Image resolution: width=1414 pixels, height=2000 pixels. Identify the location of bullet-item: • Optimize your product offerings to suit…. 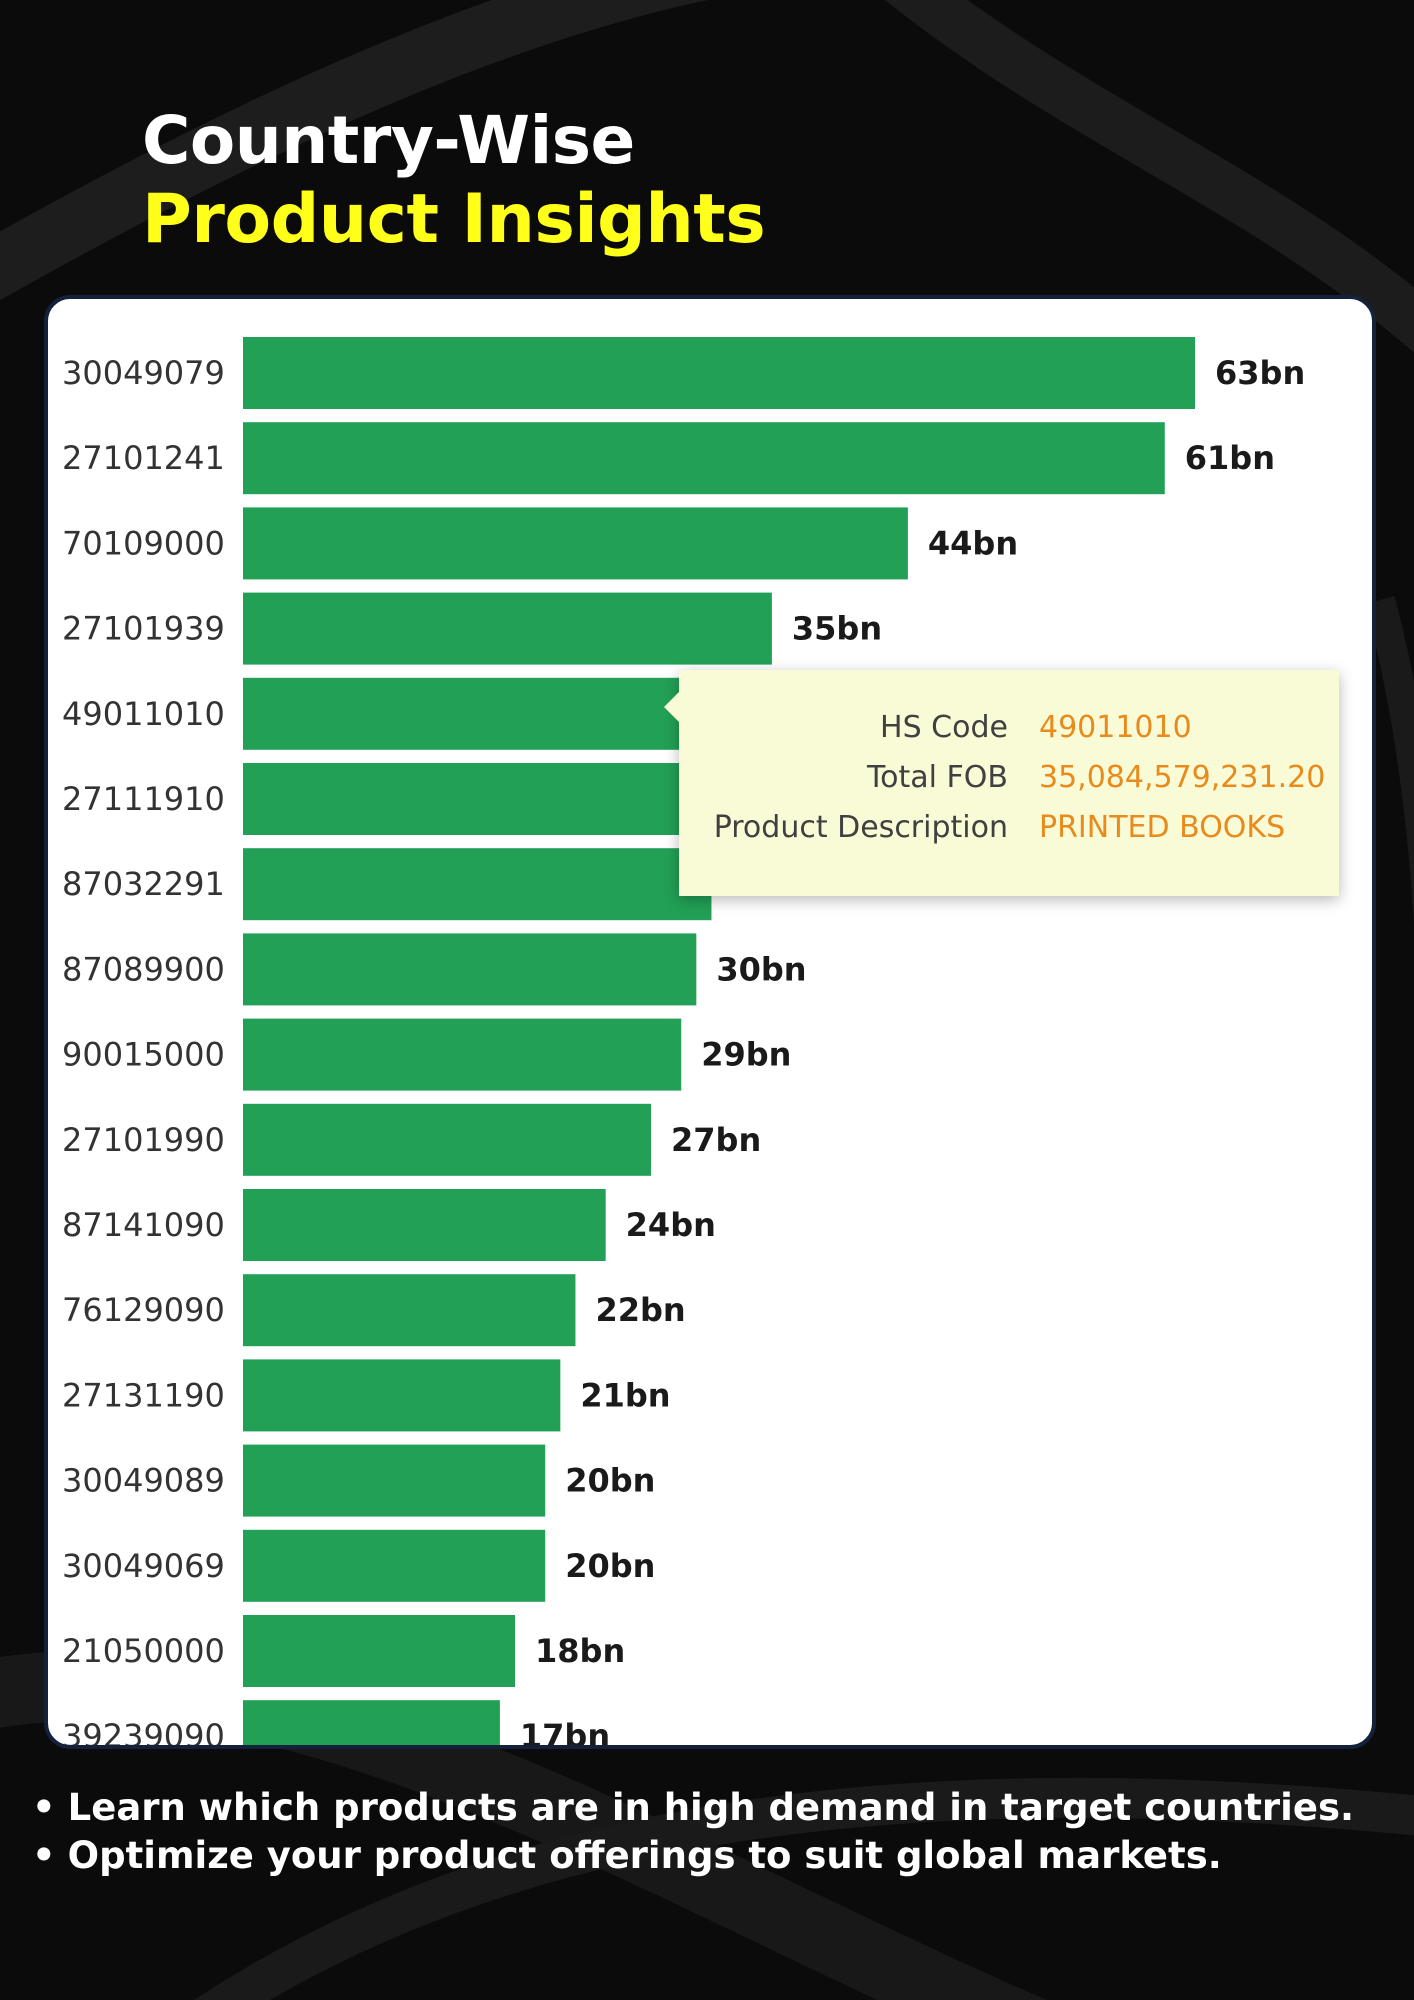
(693, 1856).